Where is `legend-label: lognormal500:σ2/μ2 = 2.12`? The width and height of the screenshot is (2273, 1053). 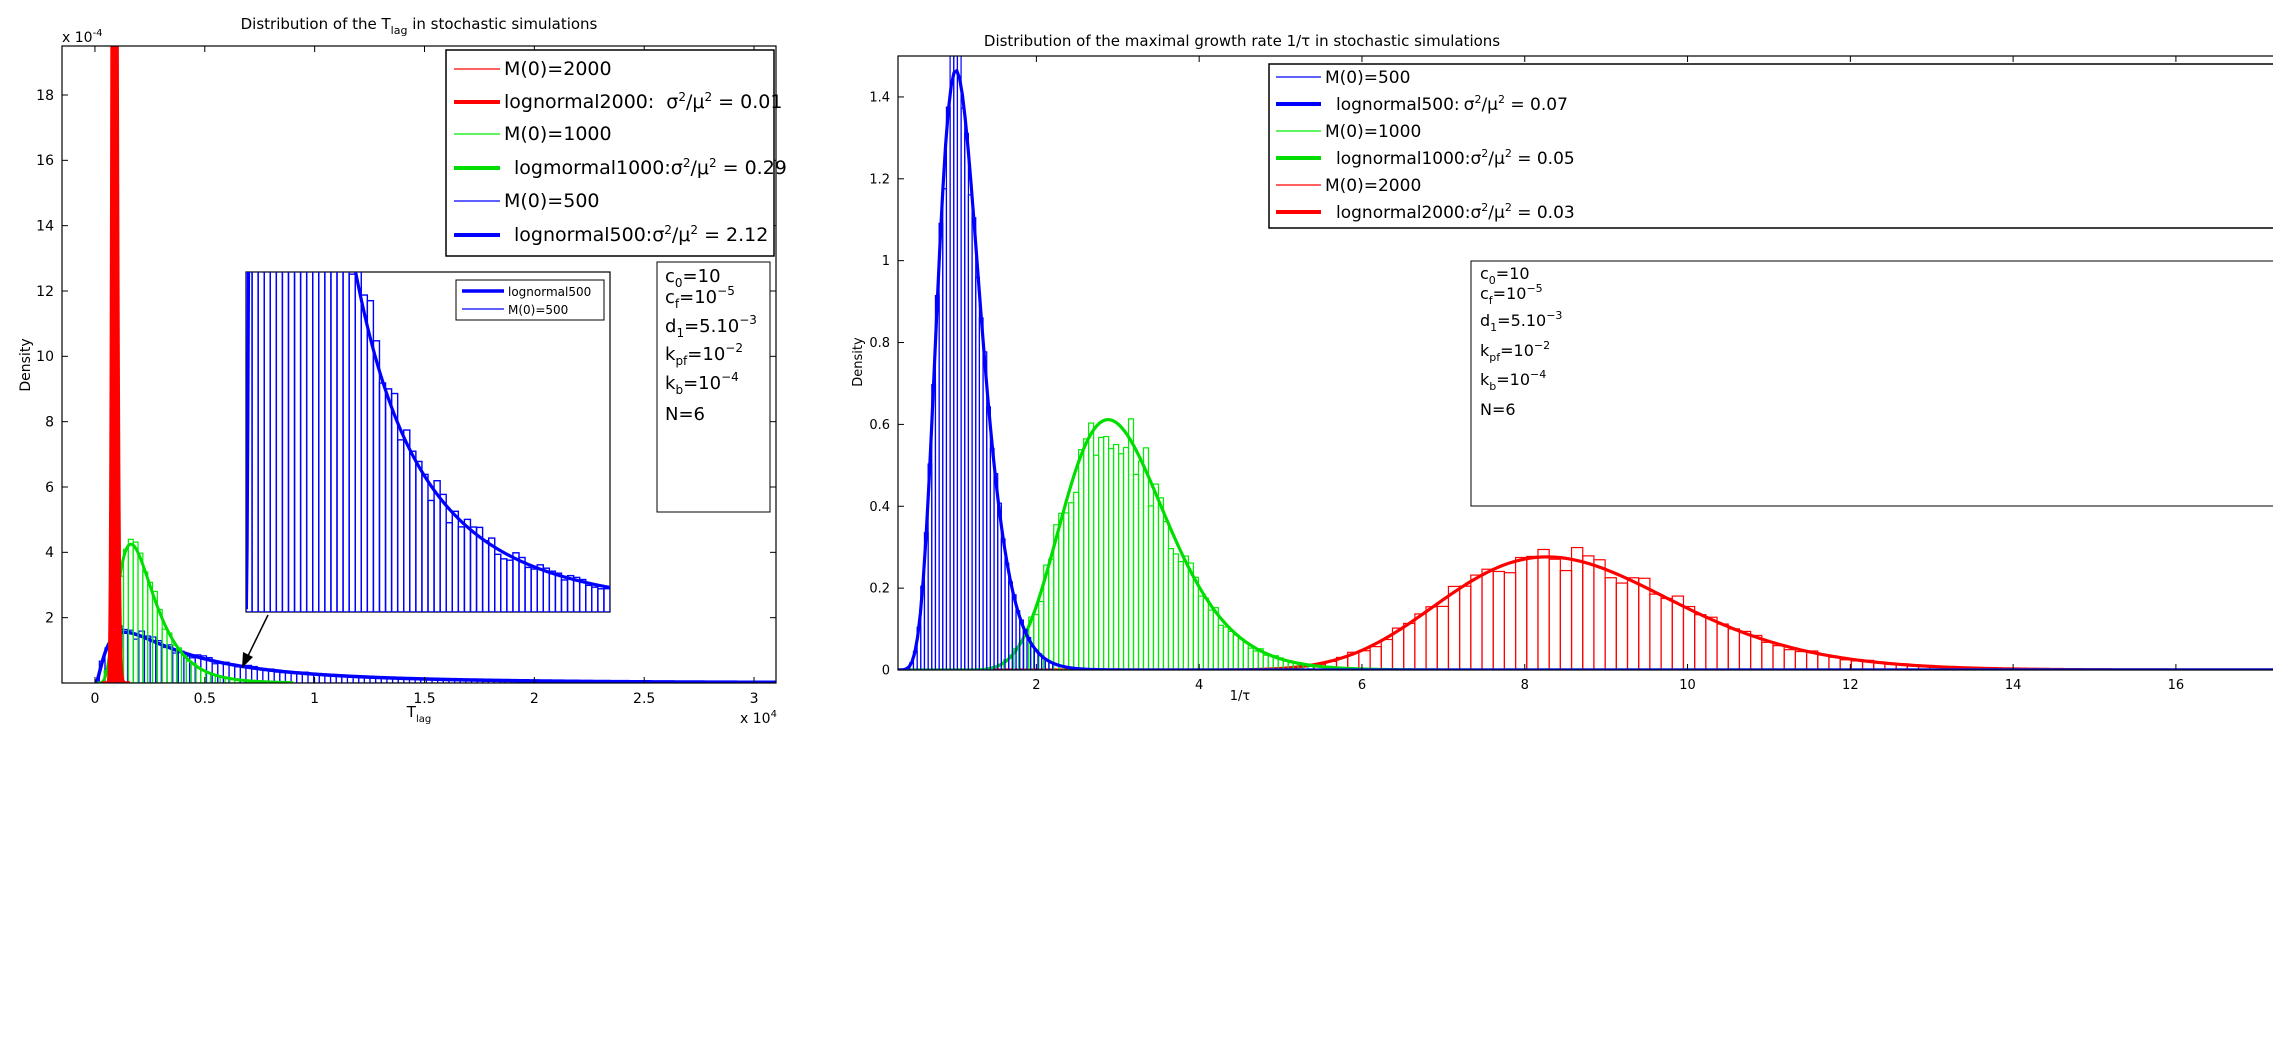 legend-label: lognormal500:σ2/μ2 = 2.12 is located at coordinates (641, 234).